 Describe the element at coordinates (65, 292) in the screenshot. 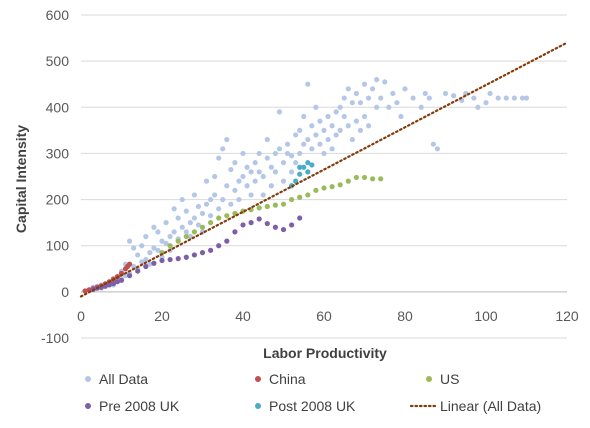

I see `y-tick-label: 0` at that location.